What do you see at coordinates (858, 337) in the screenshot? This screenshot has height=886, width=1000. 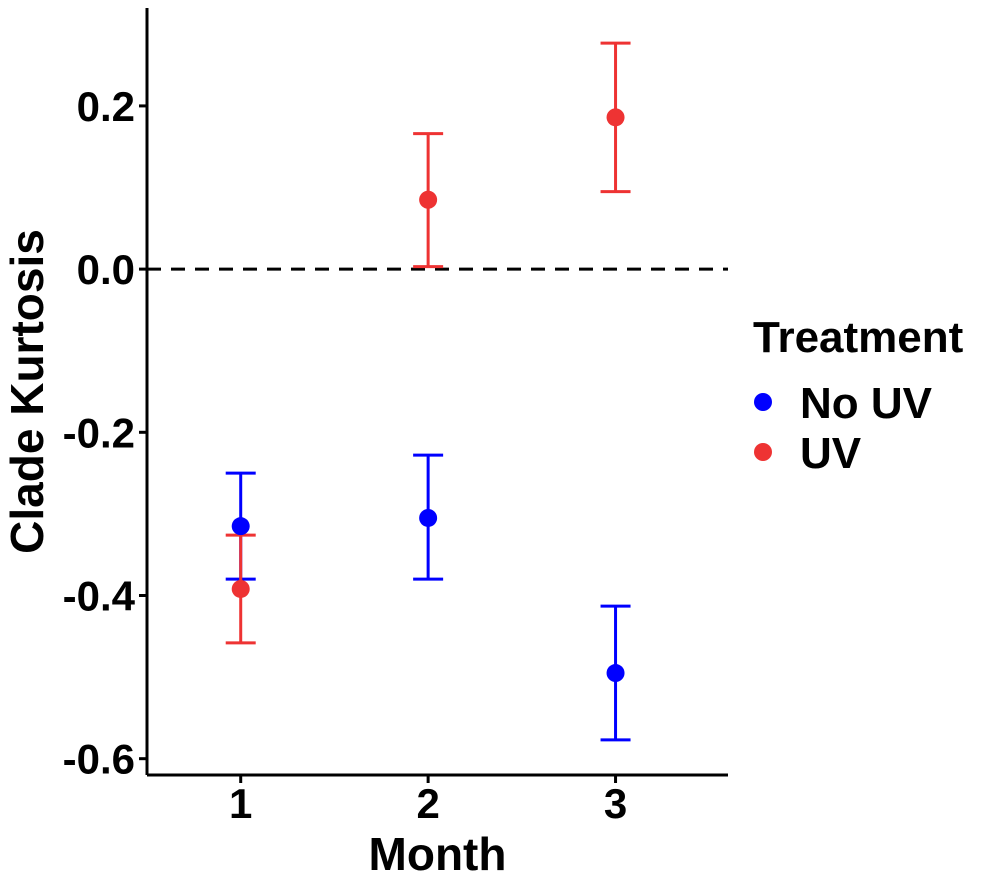 I see `legend-title: Treatment` at bounding box center [858, 337].